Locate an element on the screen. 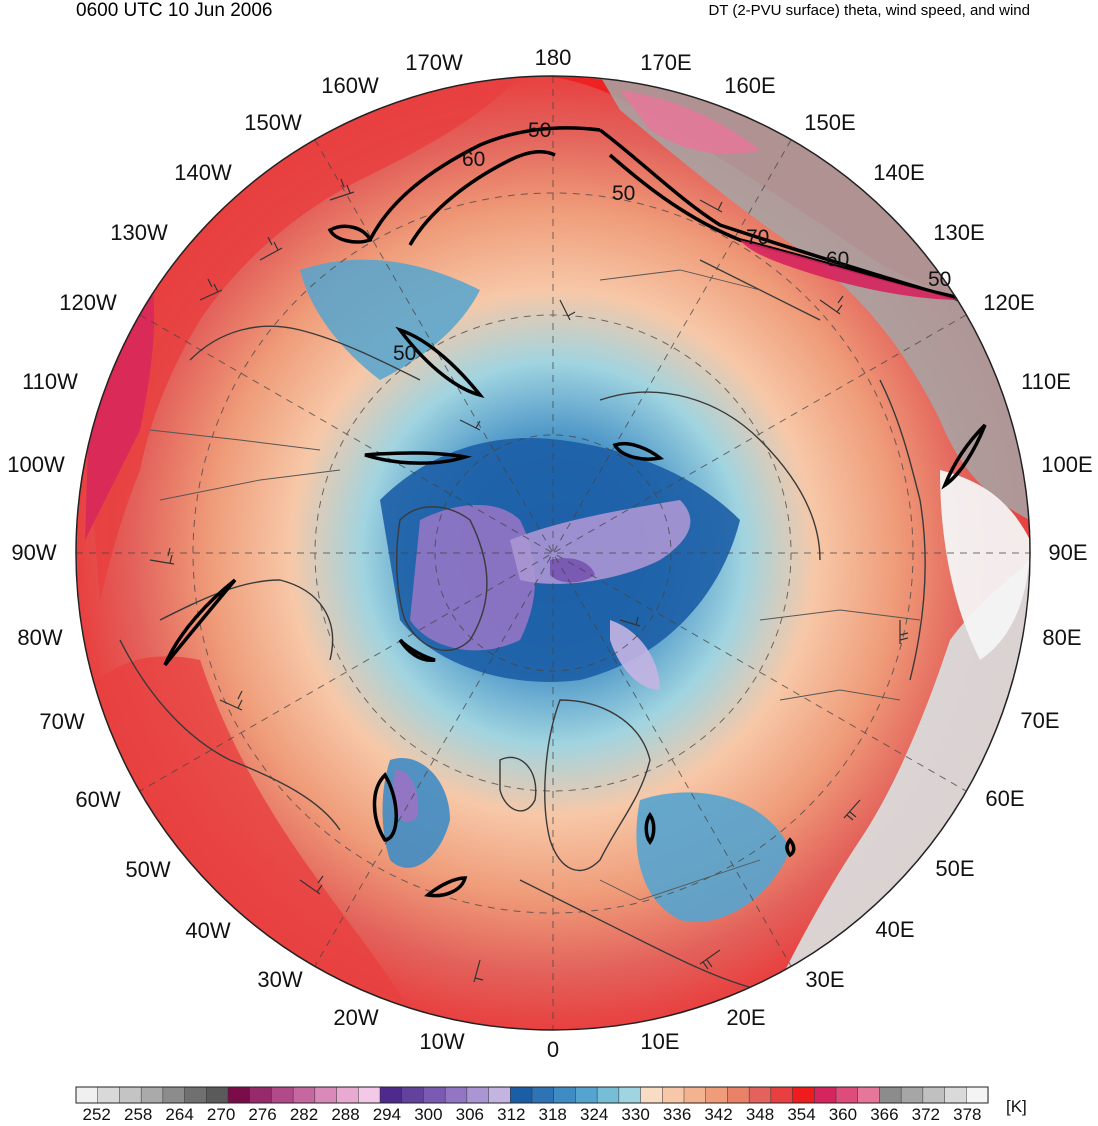 The image size is (1098, 1126). colorbar-outline is located at coordinates (532, 1095).